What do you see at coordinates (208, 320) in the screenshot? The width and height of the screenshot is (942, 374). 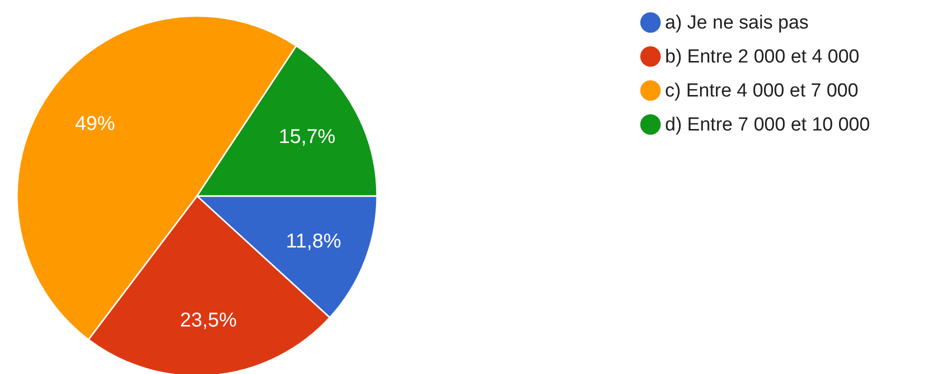 I see `data-label: 23,5%` at bounding box center [208, 320].